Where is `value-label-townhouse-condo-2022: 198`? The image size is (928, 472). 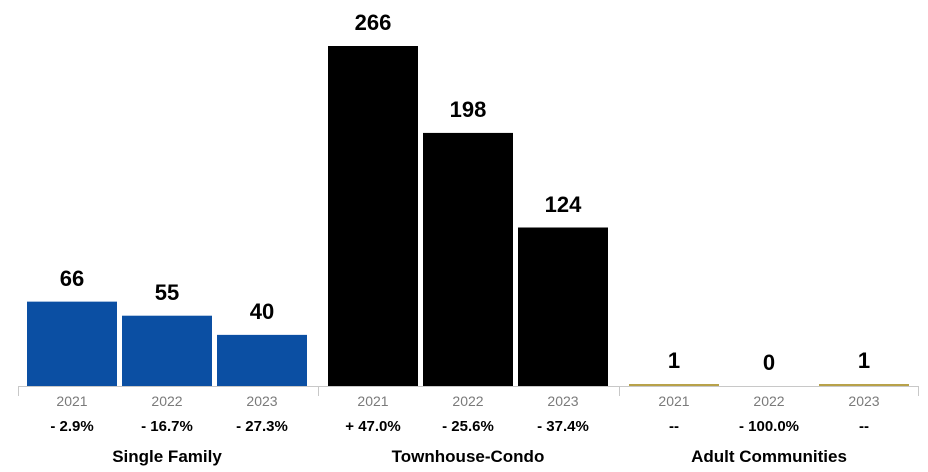 value-label-townhouse-condo-2022: 198 is located at coordinates (468, 109).